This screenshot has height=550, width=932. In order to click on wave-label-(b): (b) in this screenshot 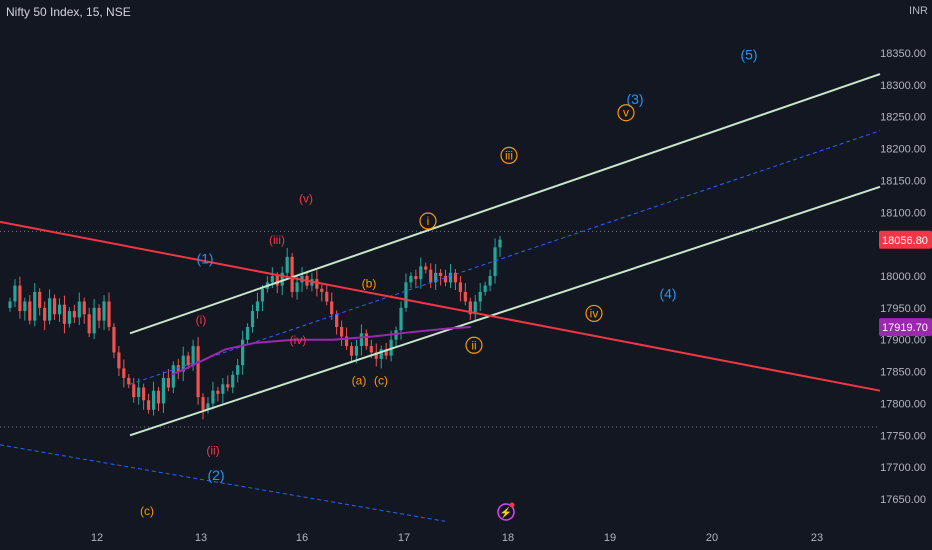, I will do `click(369, 283)`.